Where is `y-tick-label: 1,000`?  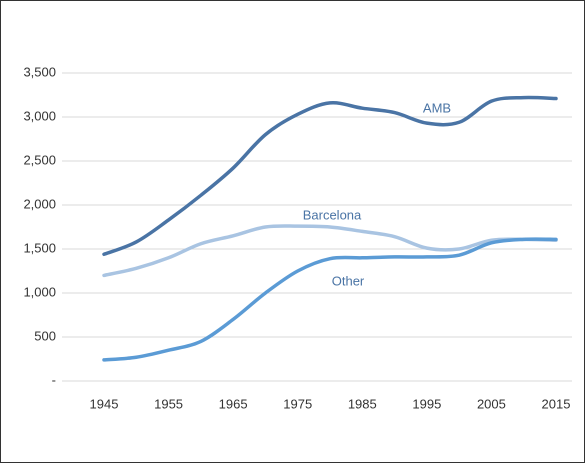
y-tick-label: 1,000 is located at coordinates (39, 291).